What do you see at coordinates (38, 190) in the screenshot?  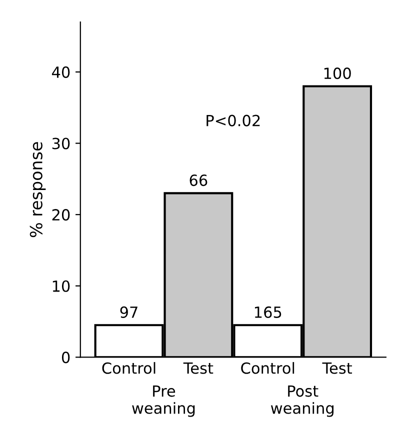 I see `y-axis-title: % response` at bounding box center [38, 190].